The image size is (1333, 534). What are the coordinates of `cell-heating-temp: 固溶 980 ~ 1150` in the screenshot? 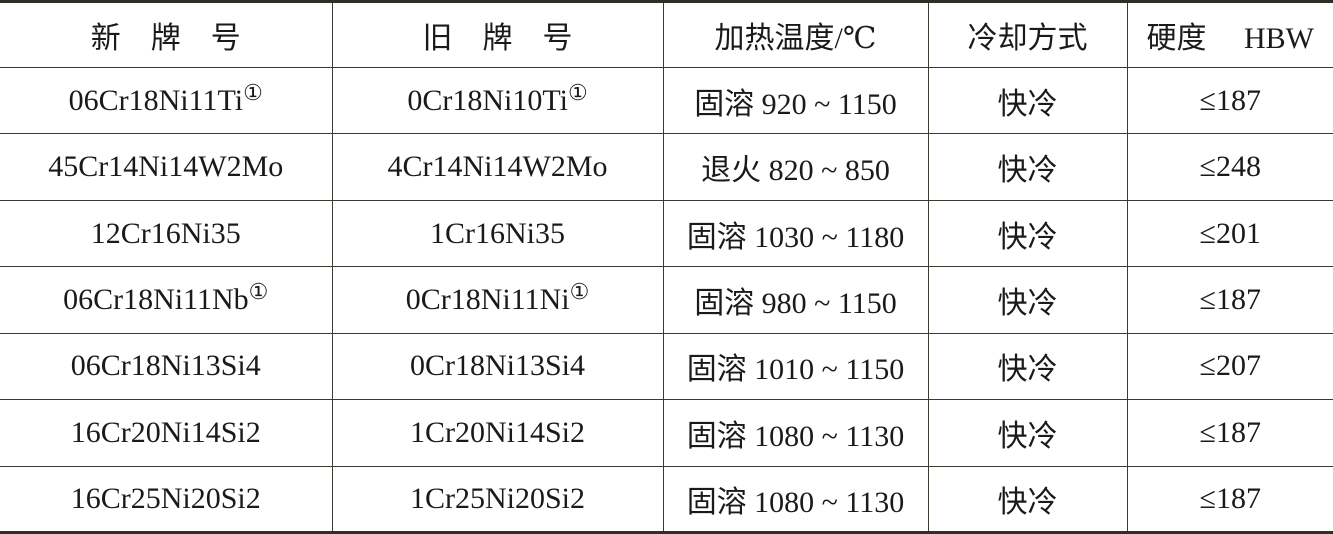 It's located at (795, 300).